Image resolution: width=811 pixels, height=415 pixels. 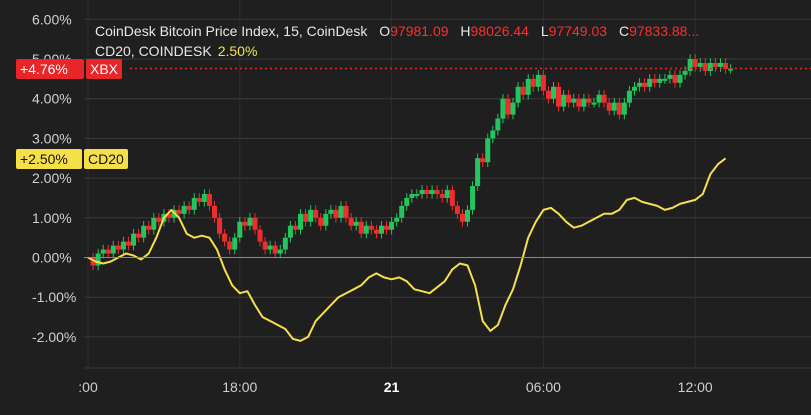 What do you see at coordinates (104, 69) in the screenshot?
I see `xbx-symbol-badge: XBX` at bounding box center [104, 69].